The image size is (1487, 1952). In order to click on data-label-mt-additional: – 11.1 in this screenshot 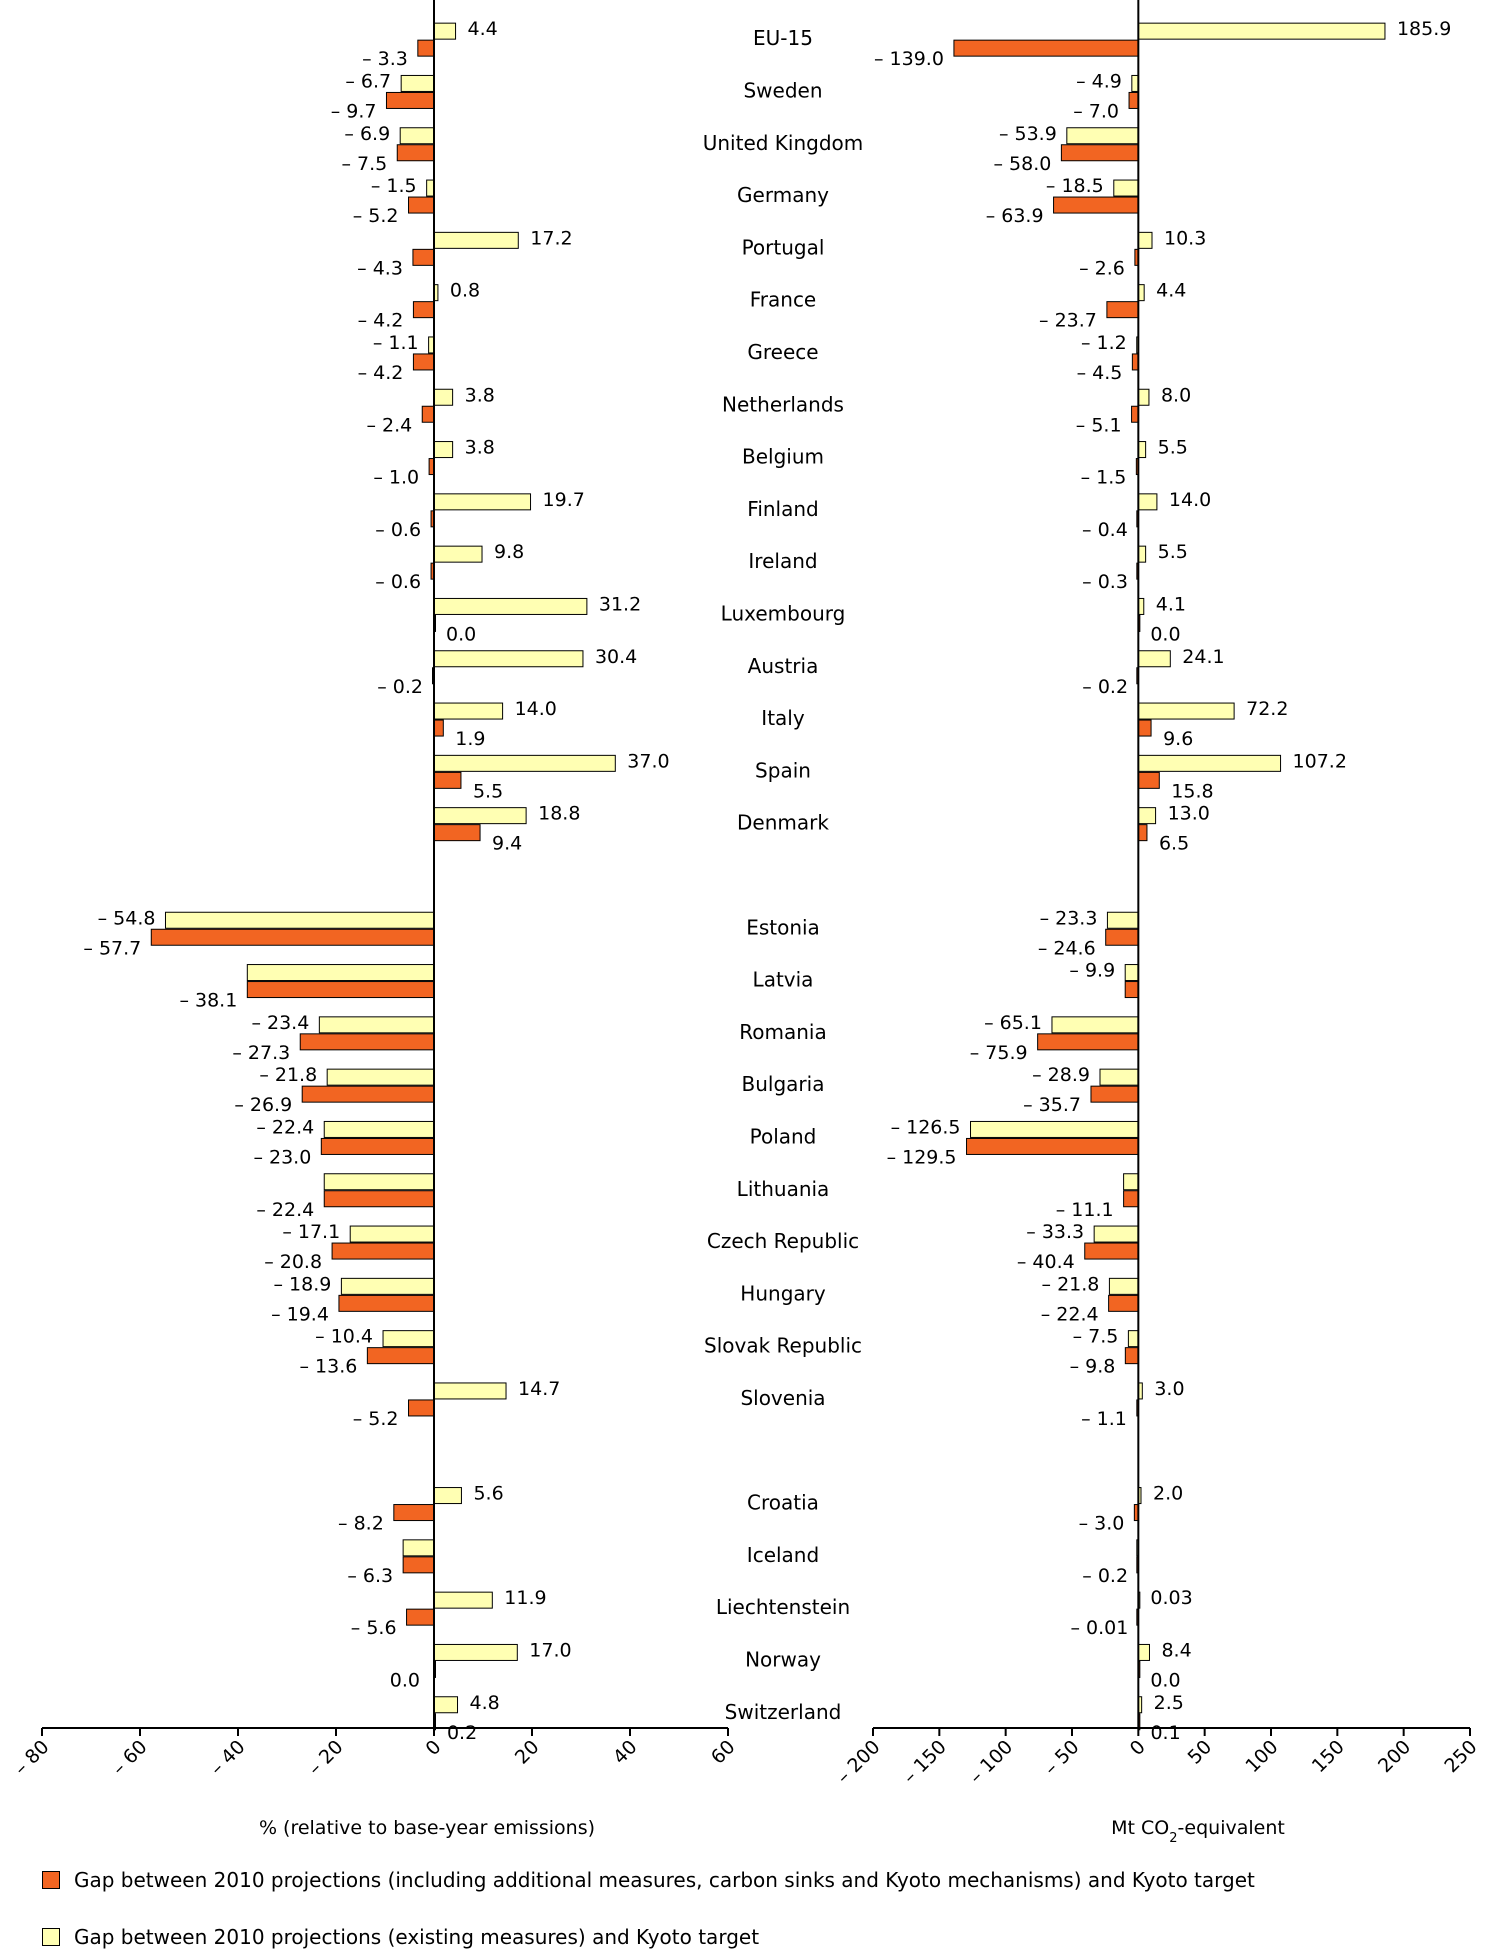, I will do `click(1085, 1210)`.